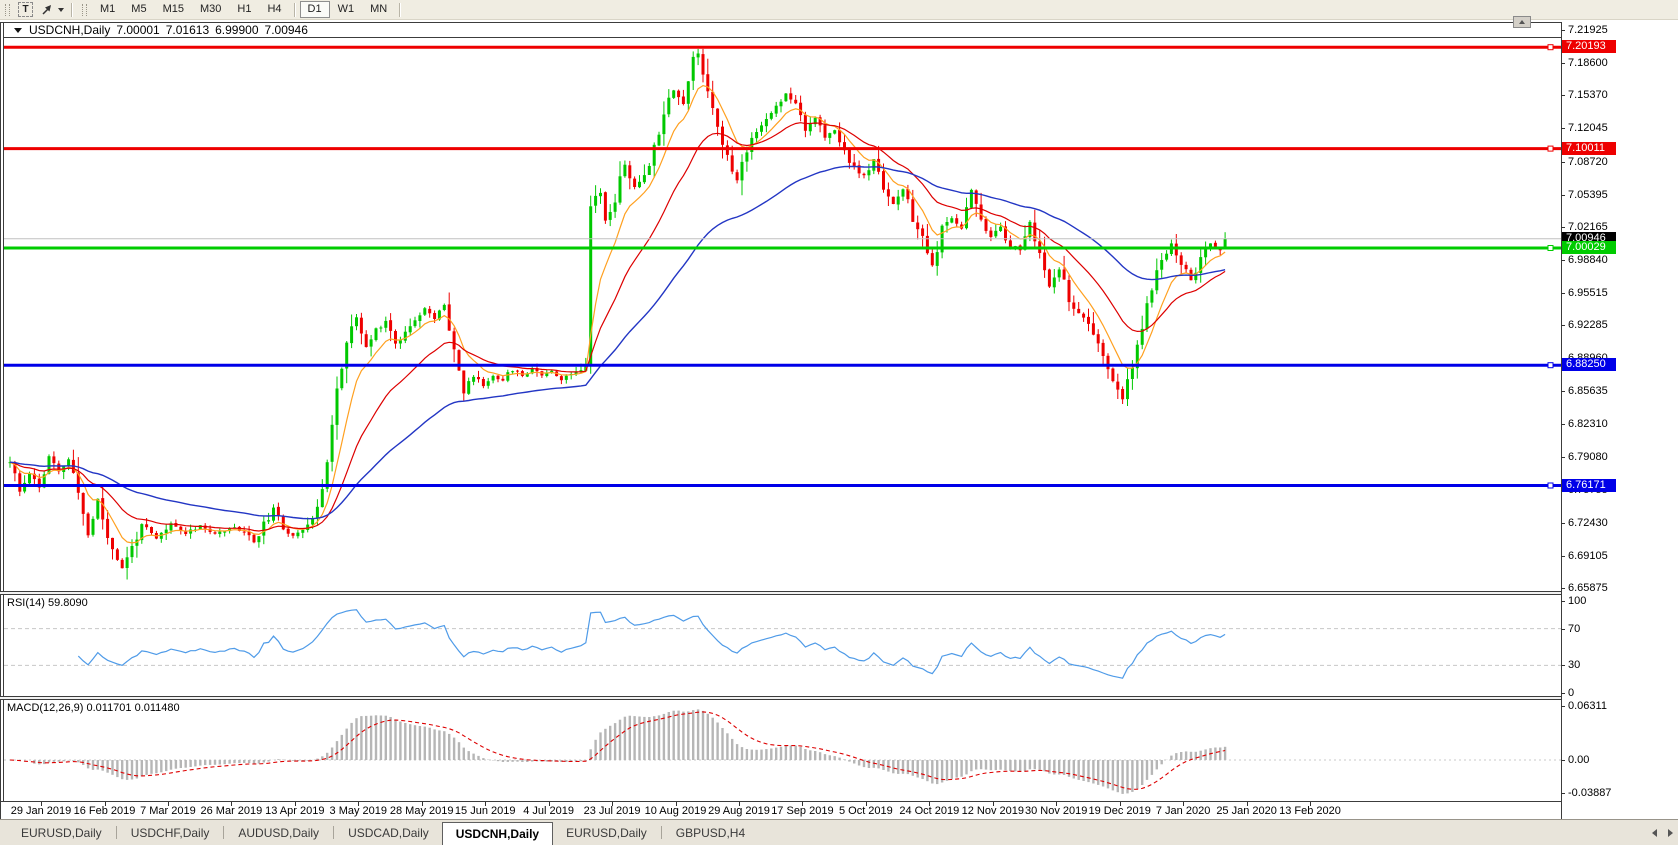 The width and height of the screenshot is (1678, 845). Describe the element at coordinates (104, 811) in the screenshot. I see `date-tick-label: 16 Feb 2019` at that location.